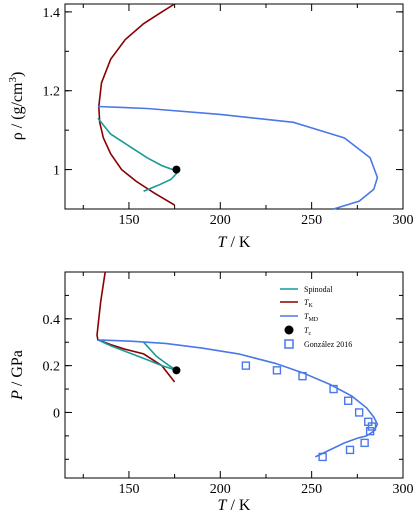 This screenshot has height=514, width=415. I want to click on series-line-tk, so click(136, 104).